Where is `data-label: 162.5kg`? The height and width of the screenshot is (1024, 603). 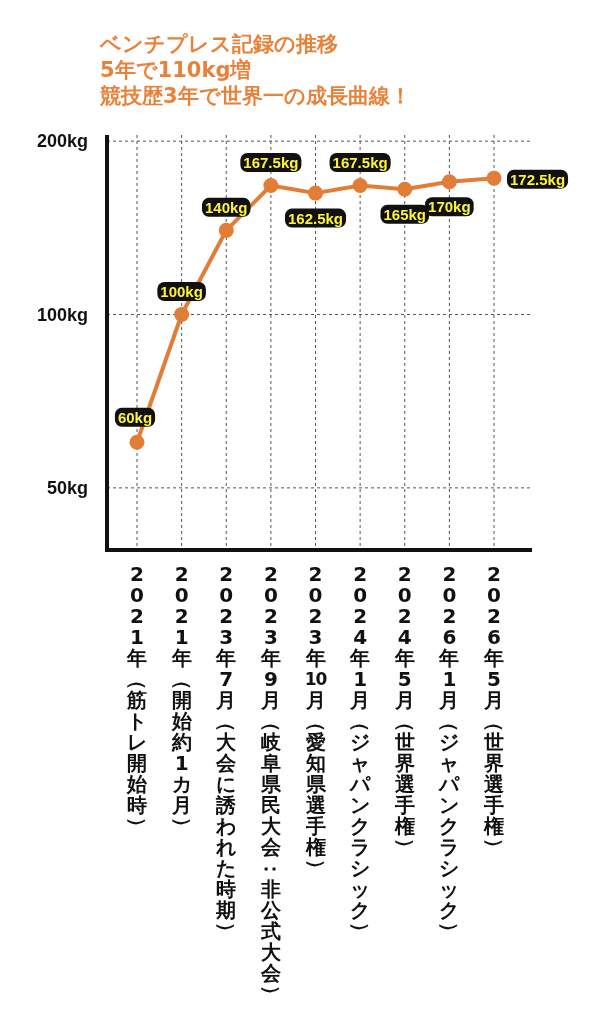 data-label: 162.5kg is located at coordinates (315, 218).